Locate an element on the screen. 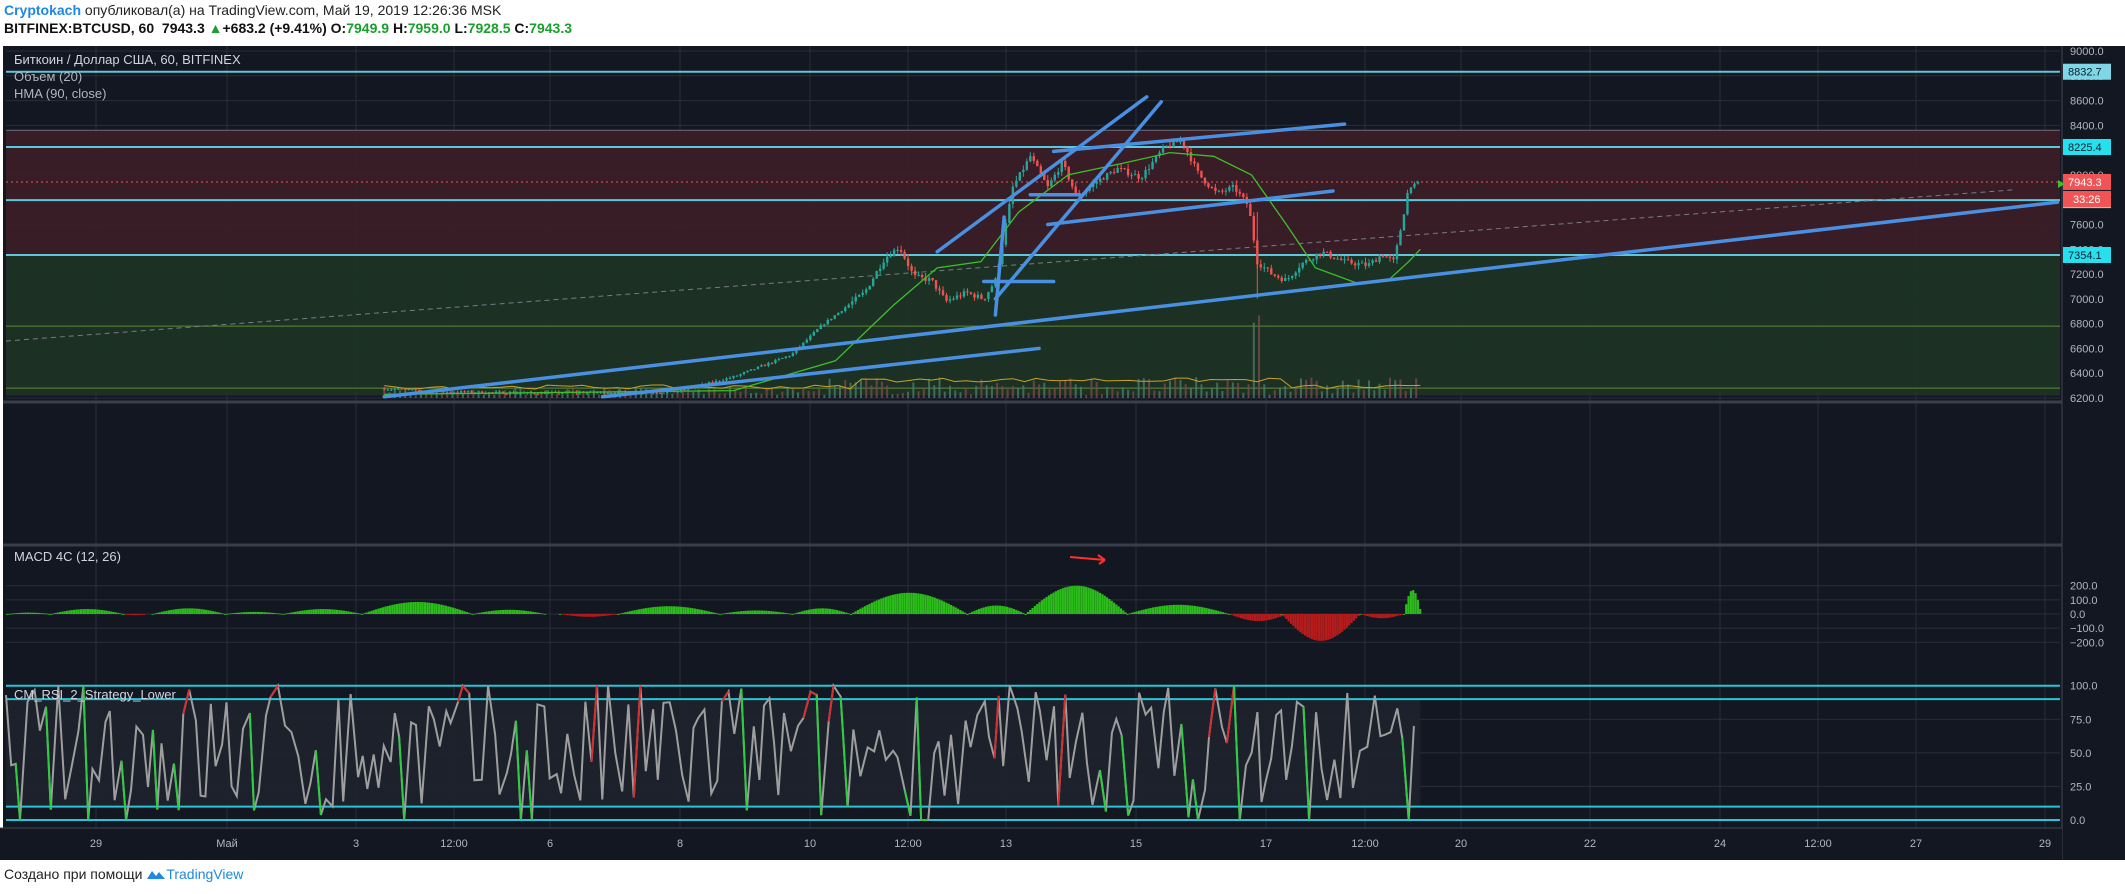  rsi-tick-label: 75.0 is located at coordinates (2080, 720).